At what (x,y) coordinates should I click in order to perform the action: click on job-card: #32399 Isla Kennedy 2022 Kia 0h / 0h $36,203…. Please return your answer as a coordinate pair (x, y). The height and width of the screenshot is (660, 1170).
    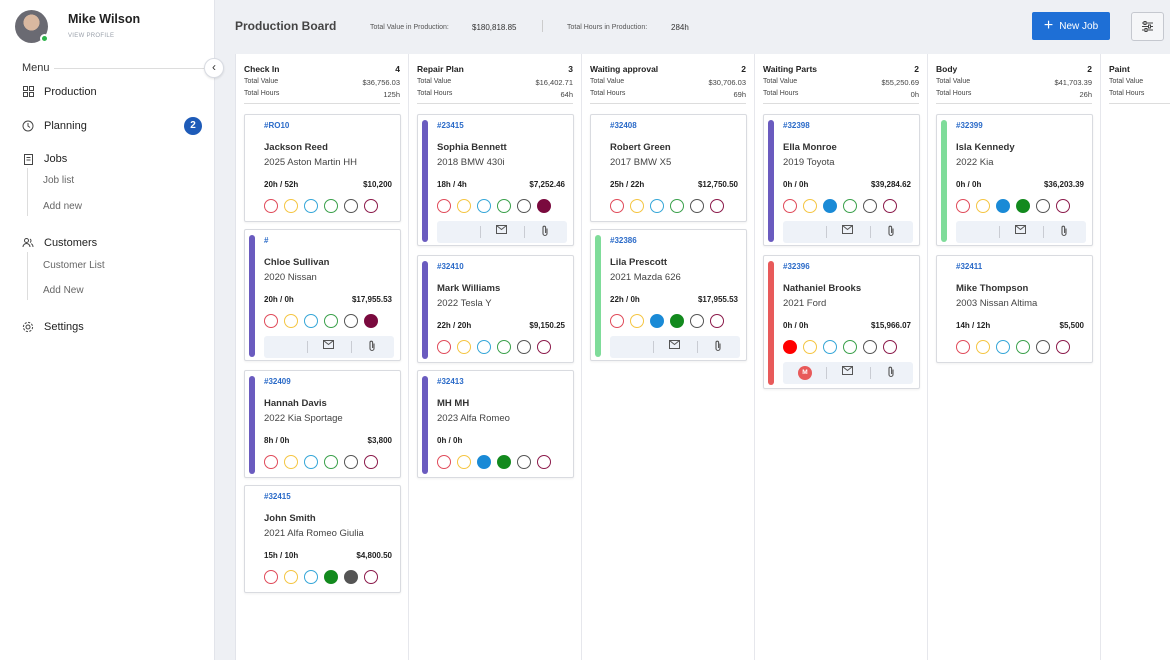
    Looking at the image, I should click on (1014, 180).